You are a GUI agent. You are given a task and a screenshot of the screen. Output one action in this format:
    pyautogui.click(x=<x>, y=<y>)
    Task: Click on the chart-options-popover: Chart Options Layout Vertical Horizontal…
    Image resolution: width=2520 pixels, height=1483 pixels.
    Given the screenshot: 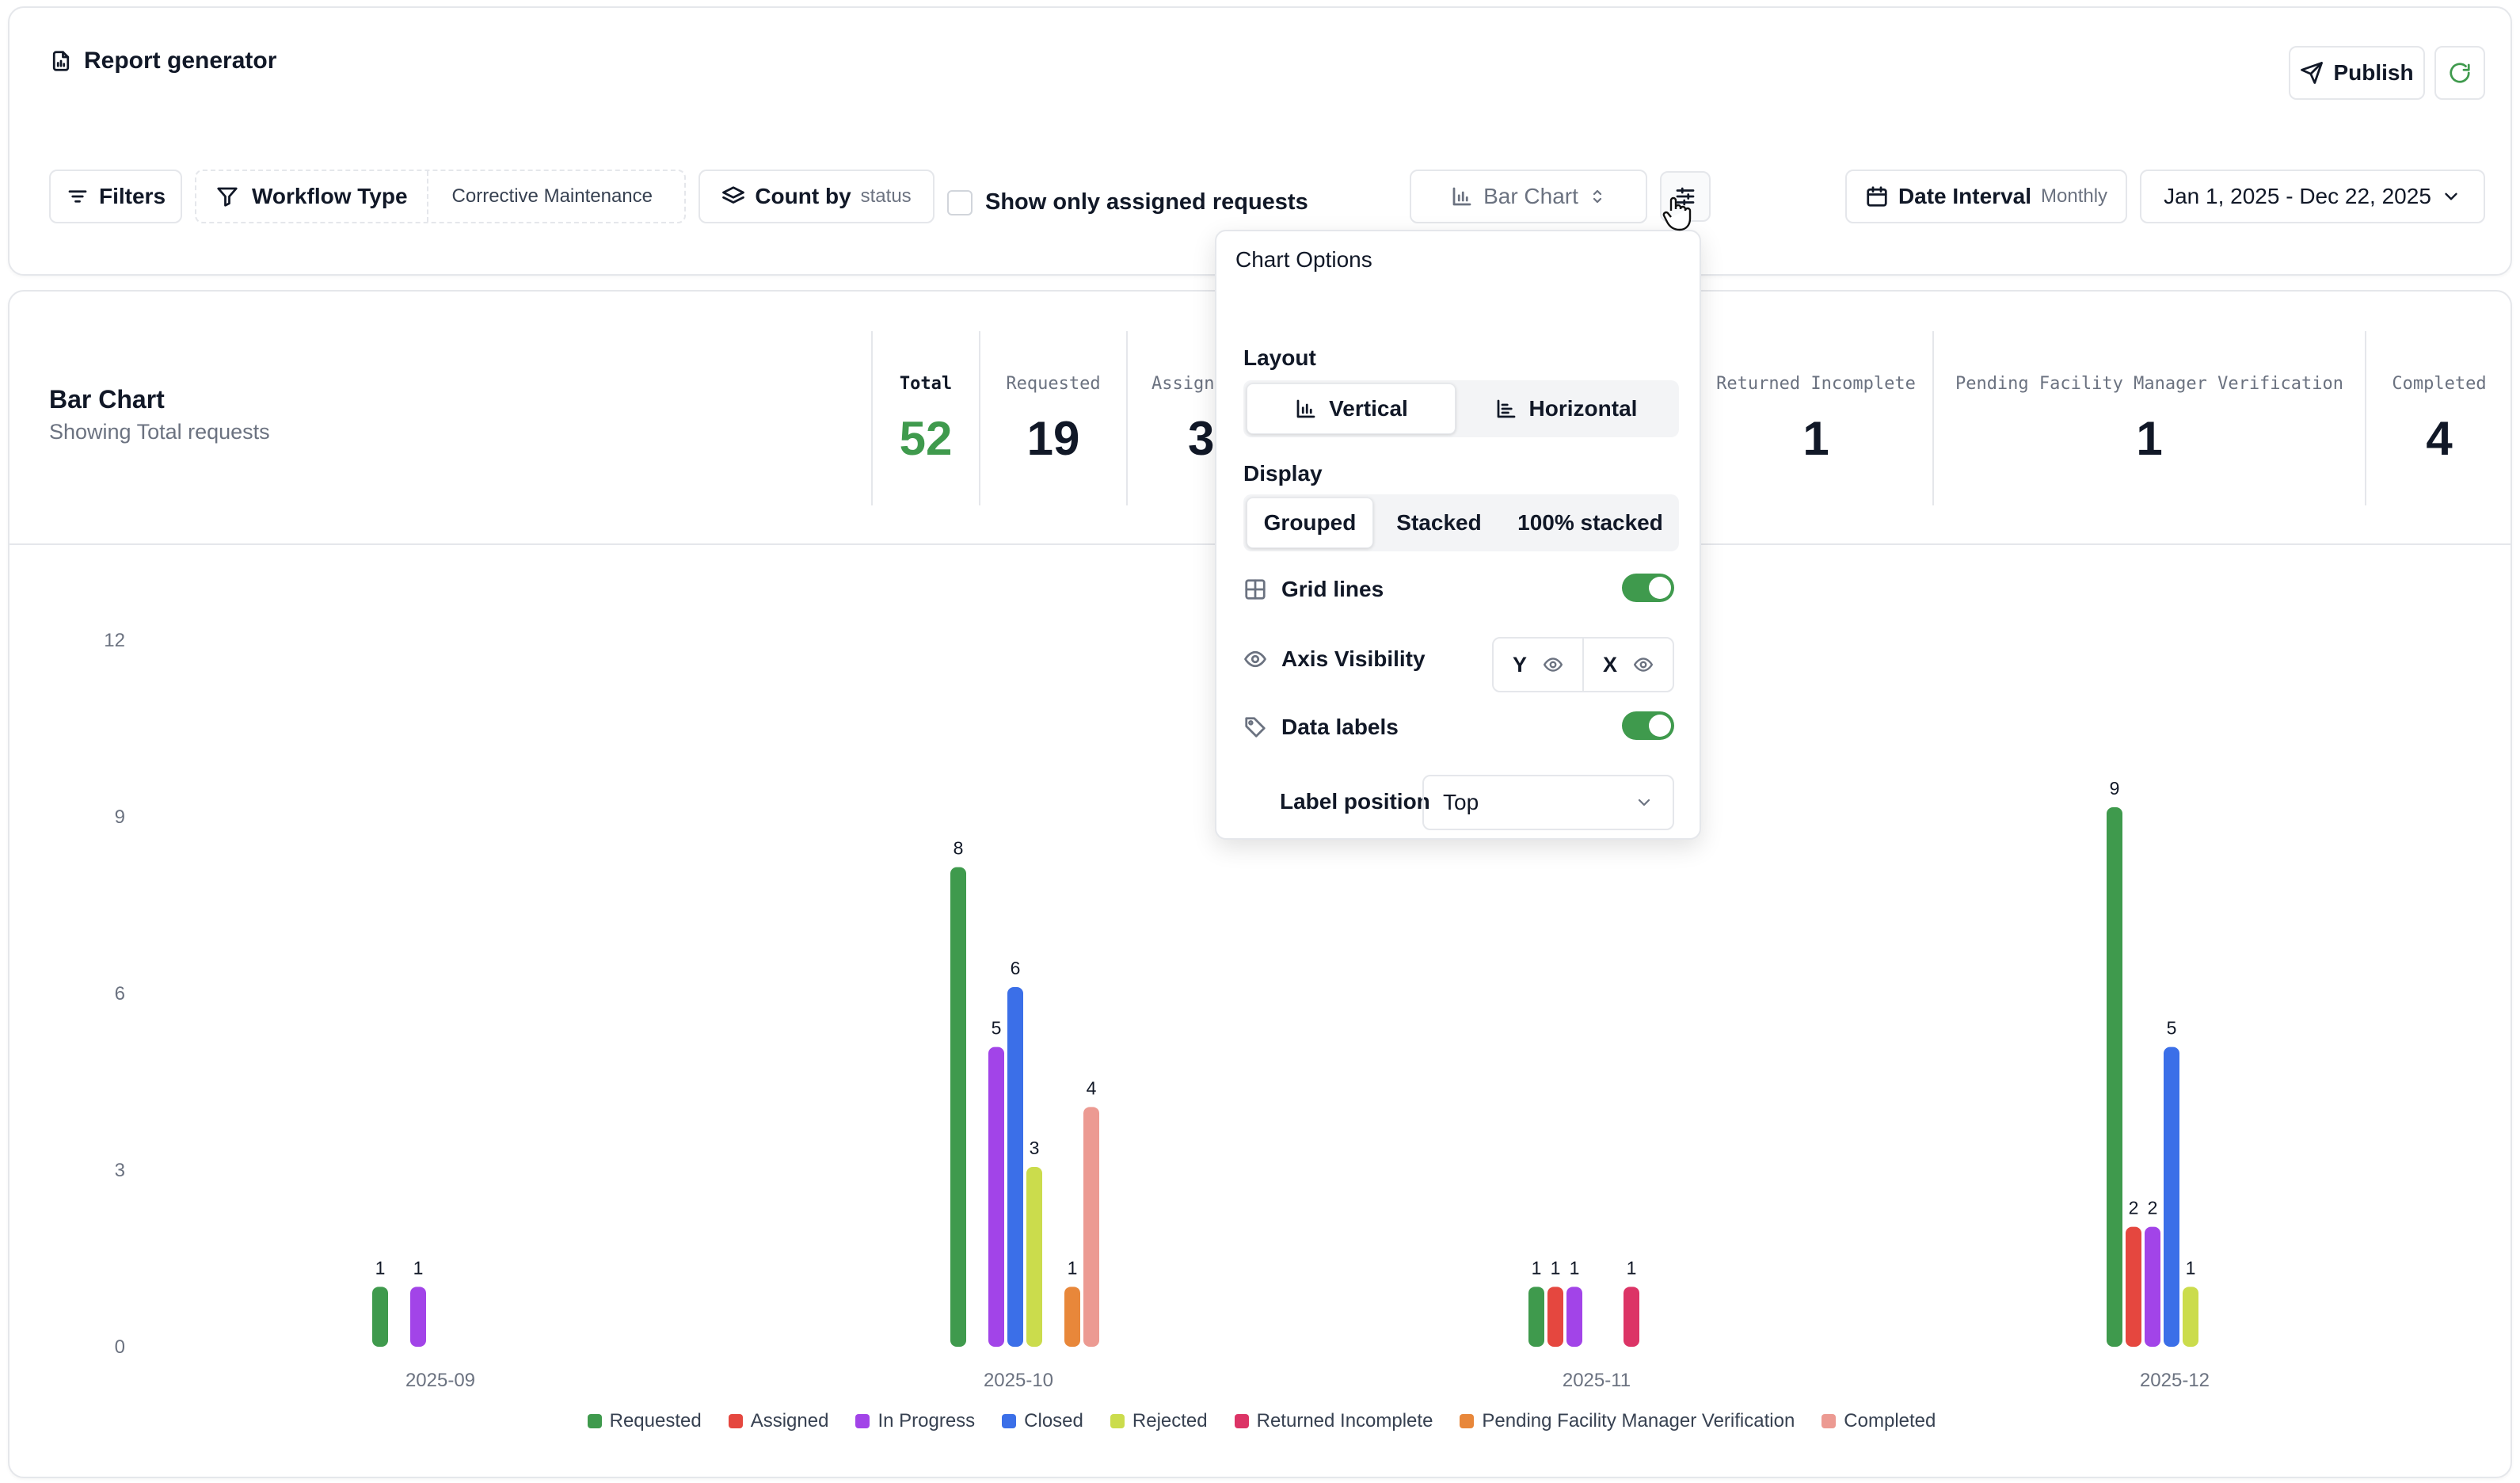 What is the action you would take?
    pyautogui.click(x=1458, y=535)
    